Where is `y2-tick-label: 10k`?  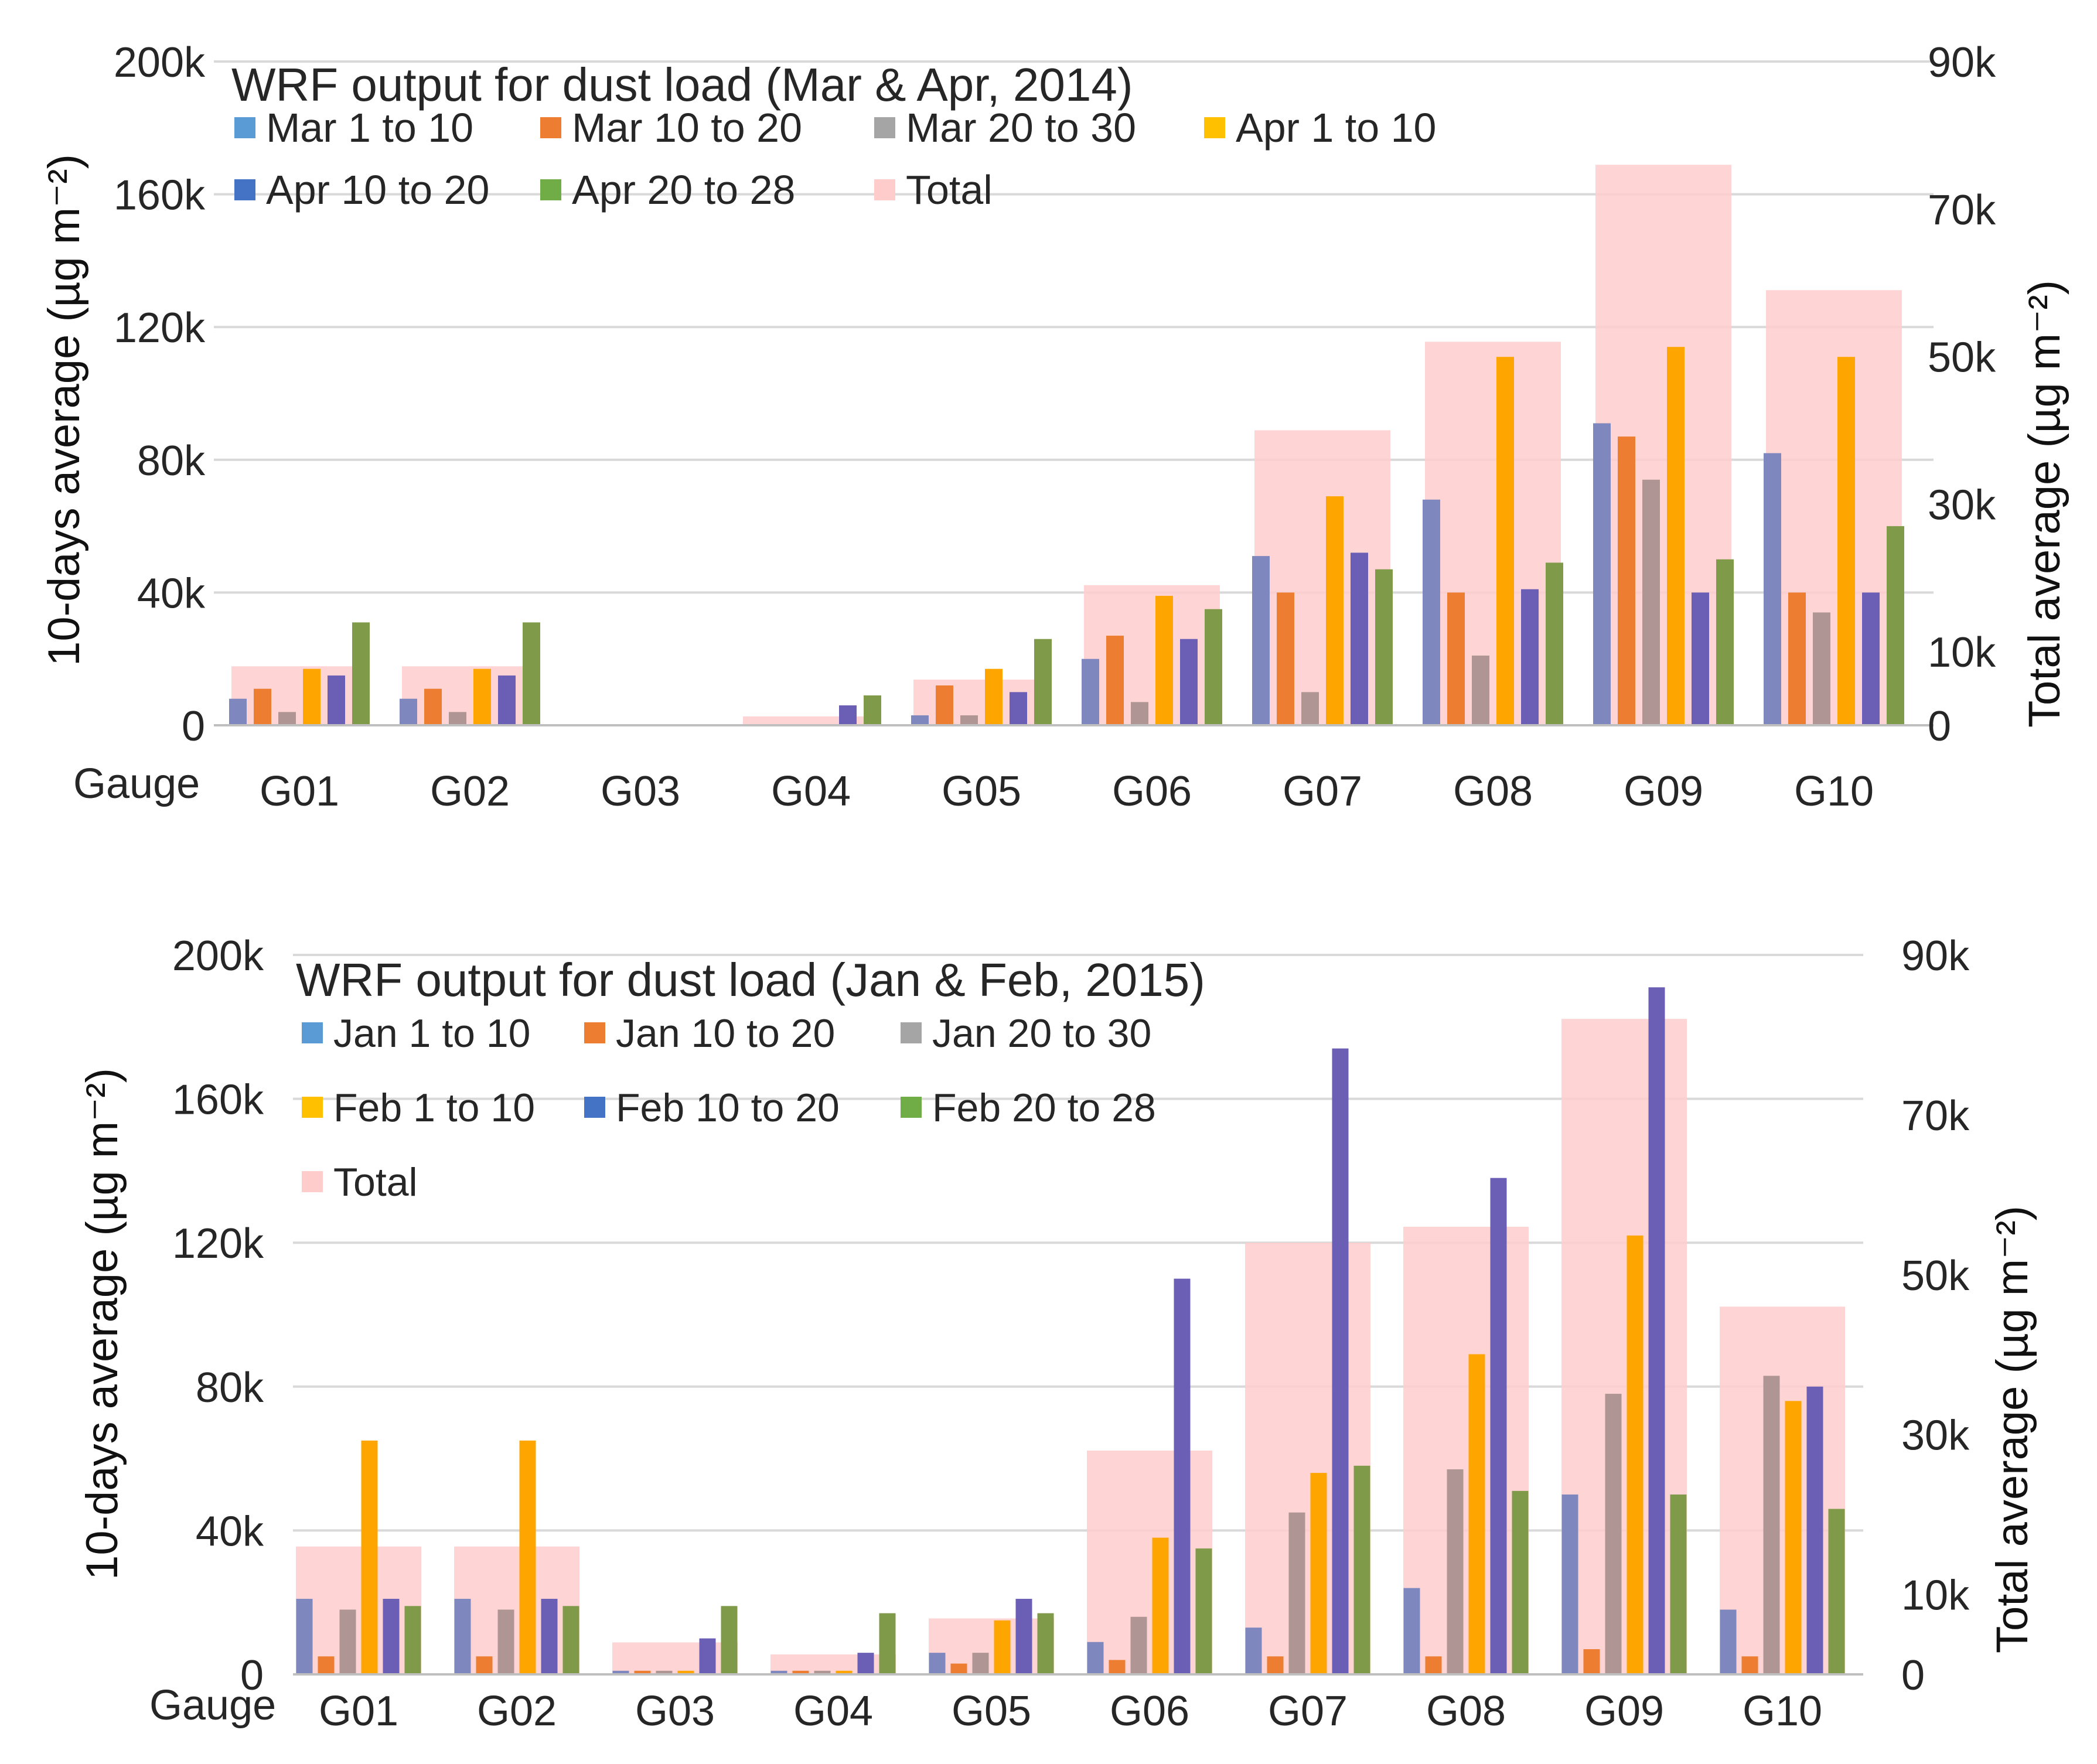
y2-tick-label: 10k is located at coordinates (1962, 652).